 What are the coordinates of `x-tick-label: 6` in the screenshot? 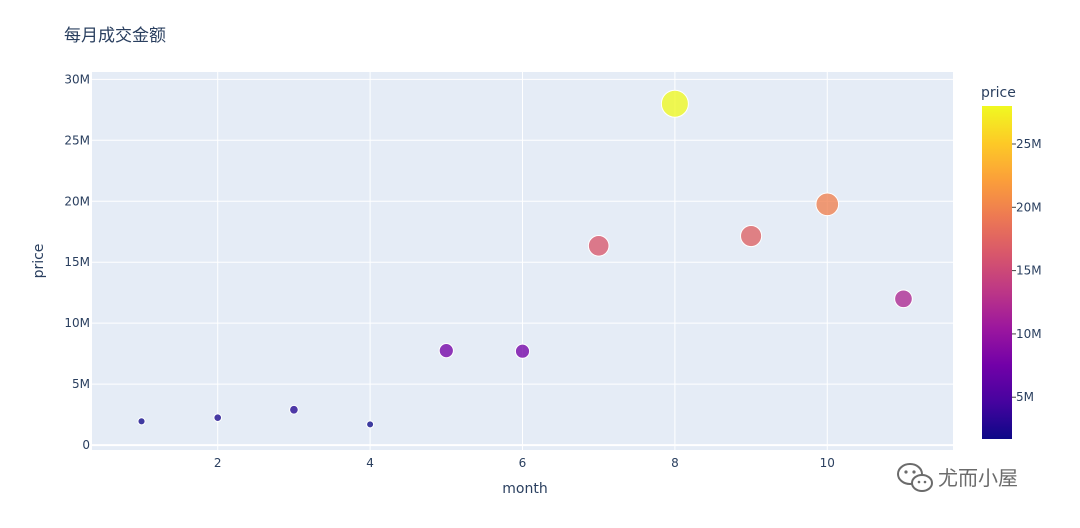 It's located at (523, 463).